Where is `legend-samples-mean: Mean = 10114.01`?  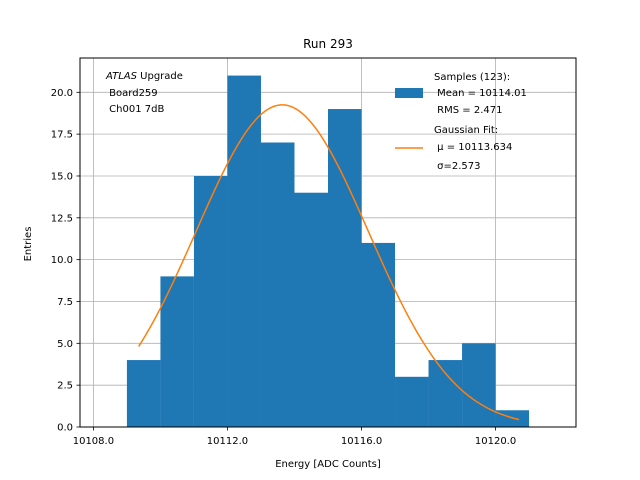 legend-samples-mean: Mean = 10114.01 is located at coordinates (480, 93).